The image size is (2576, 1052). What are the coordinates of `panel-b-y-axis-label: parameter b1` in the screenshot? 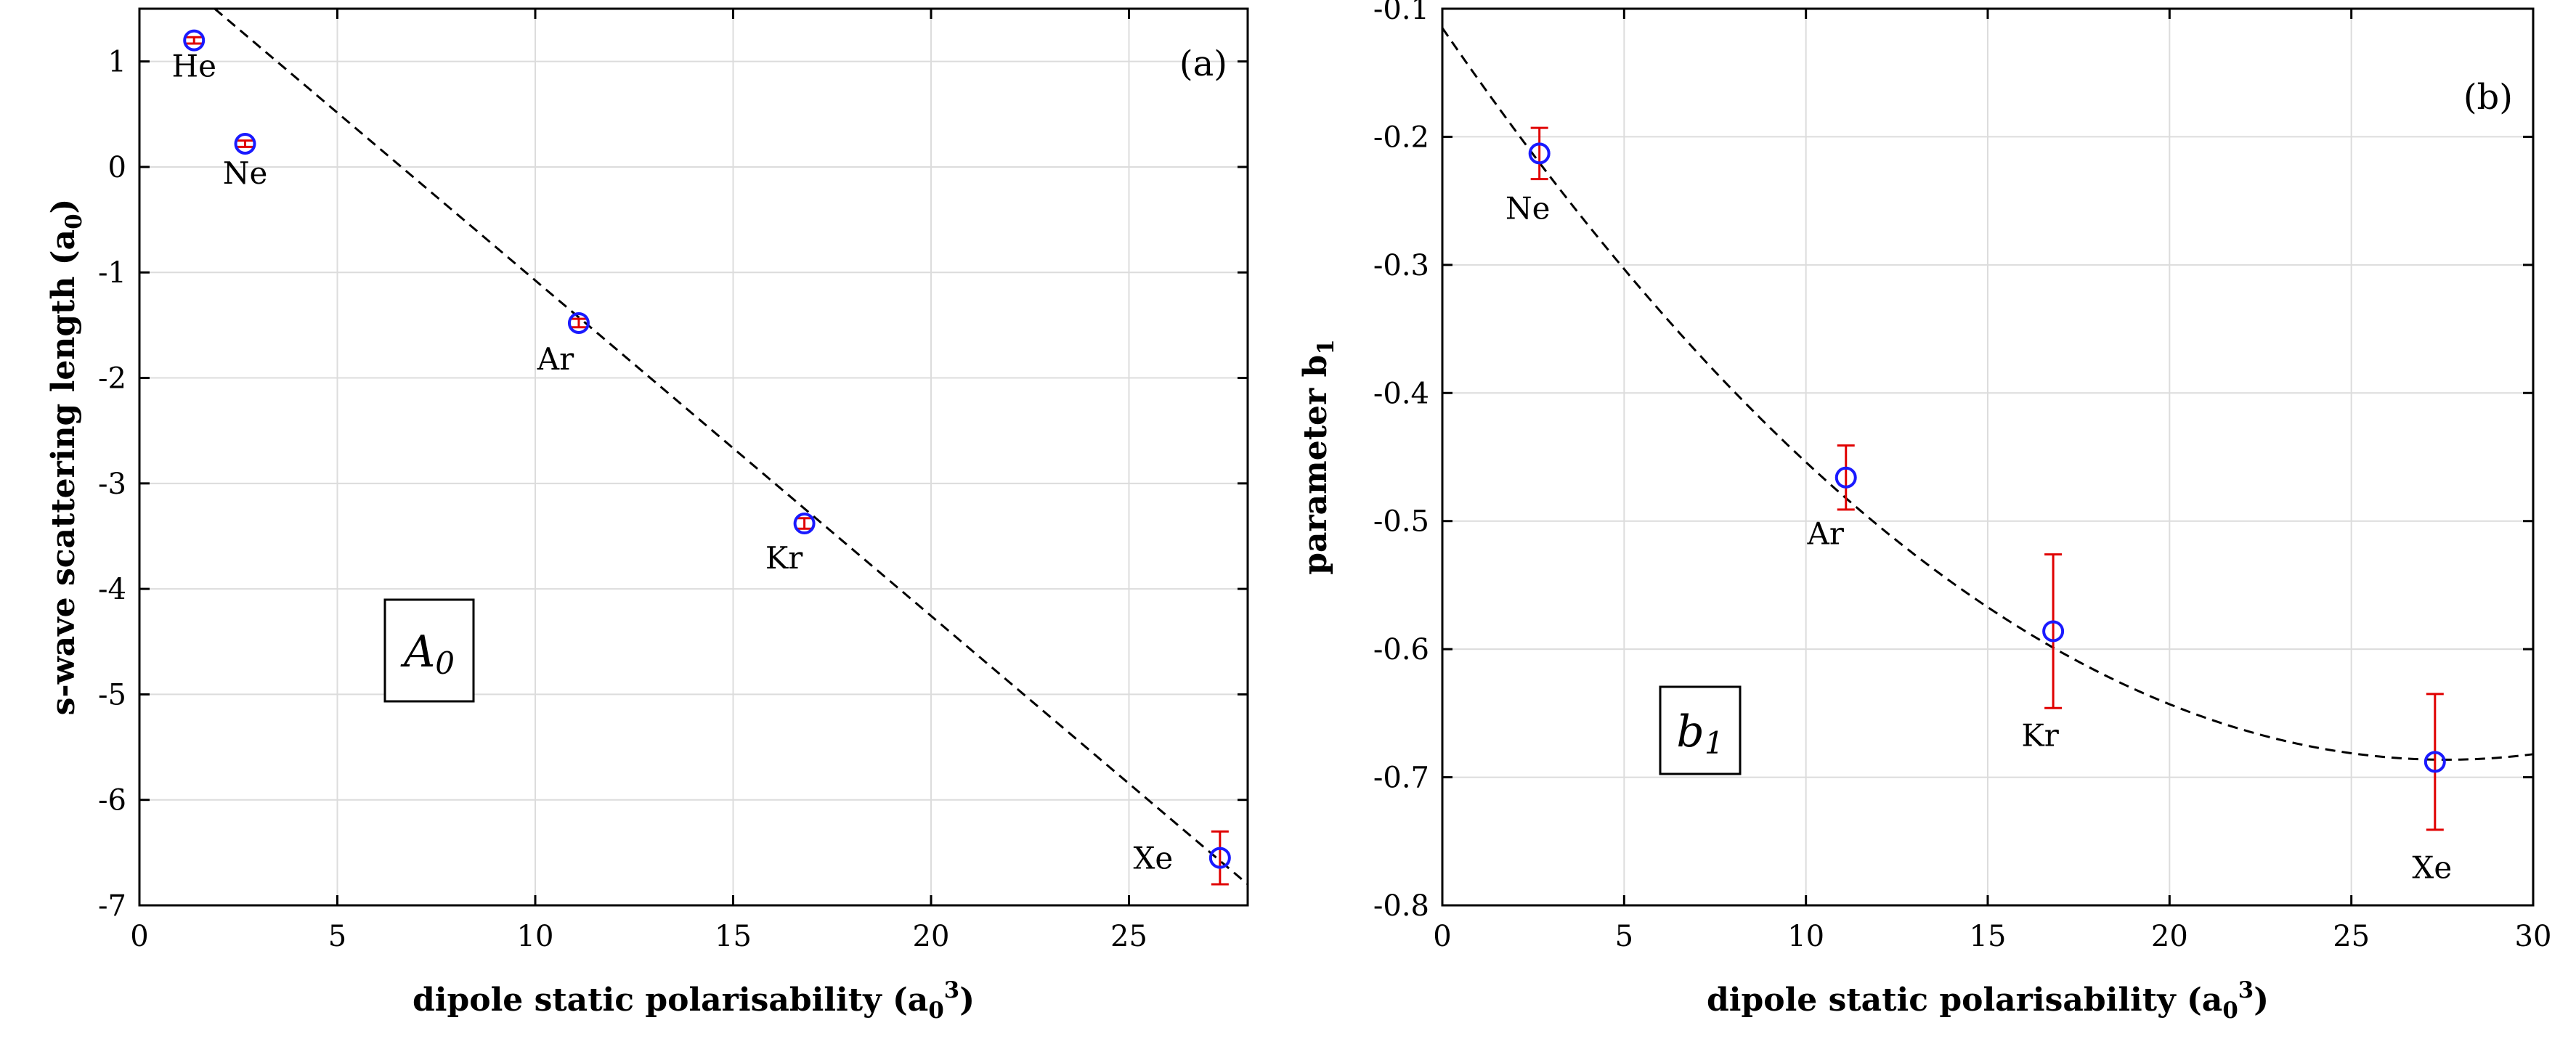 It's located at (1318, 457).